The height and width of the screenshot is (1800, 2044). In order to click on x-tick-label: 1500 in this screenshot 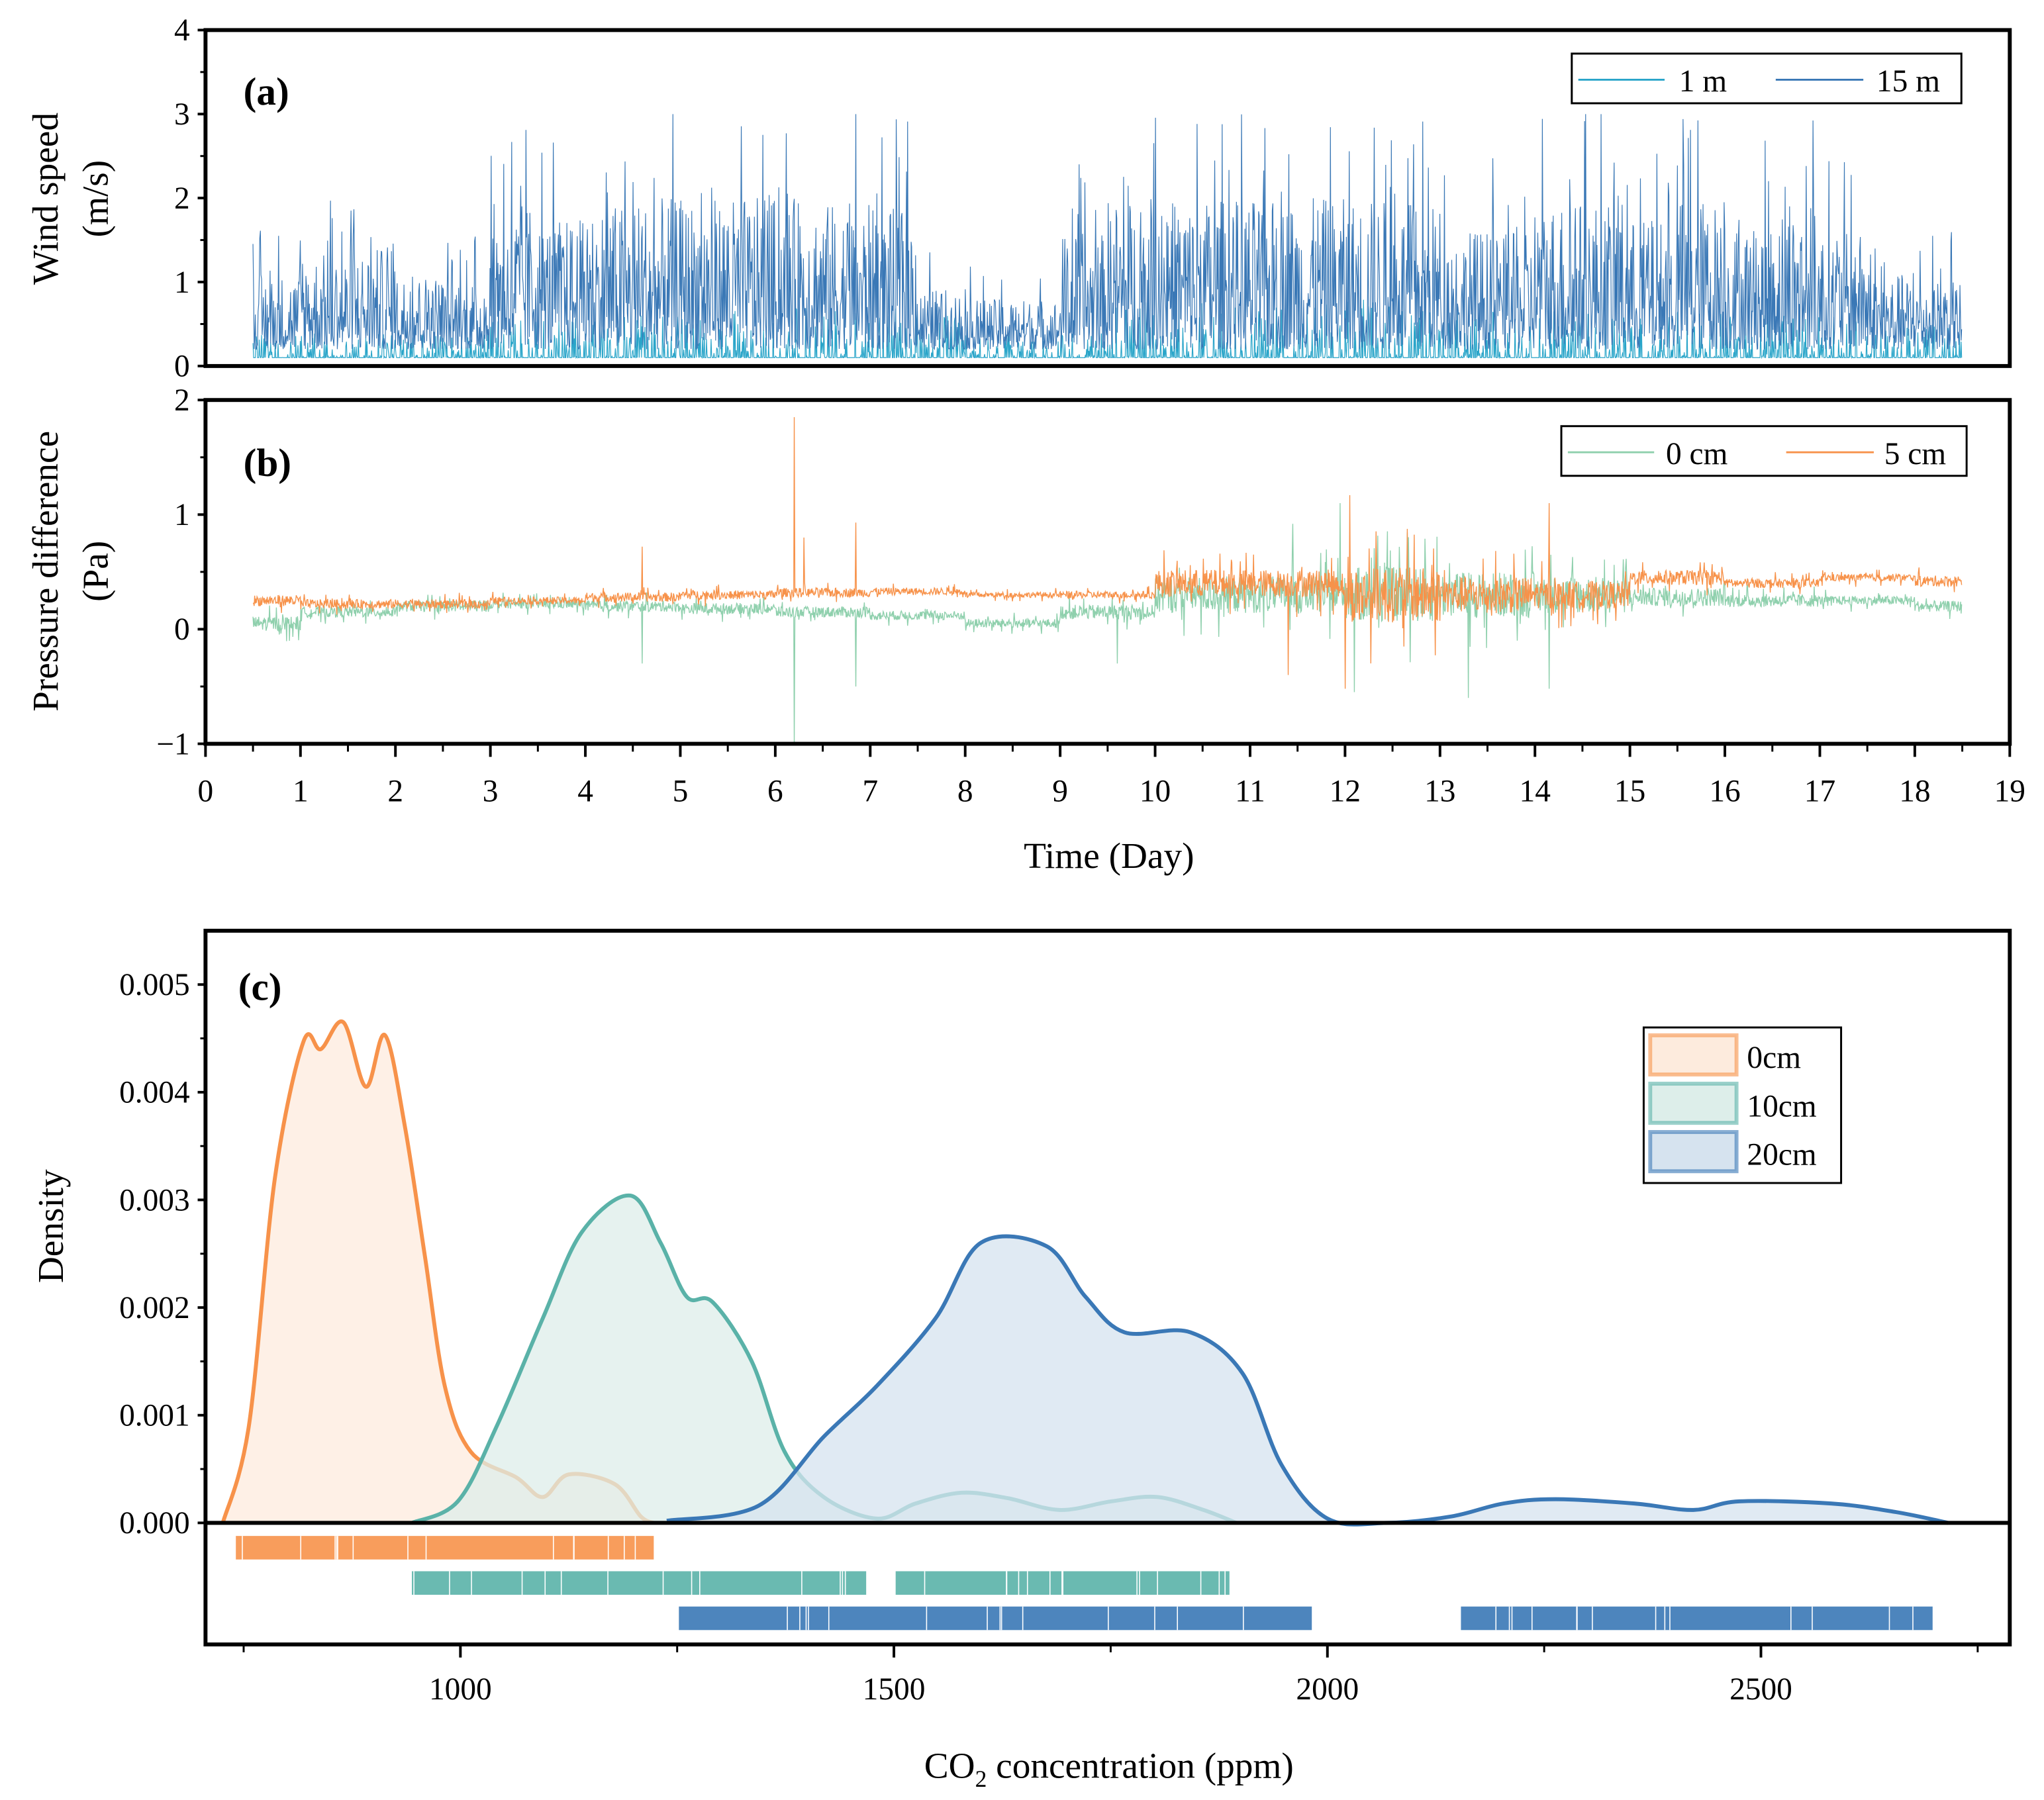, I will do `click(894, 1689)`.